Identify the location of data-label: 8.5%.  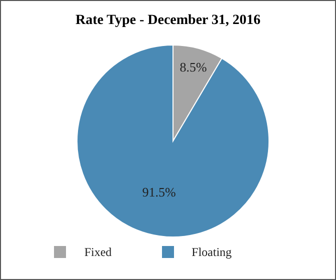
(193, 66).